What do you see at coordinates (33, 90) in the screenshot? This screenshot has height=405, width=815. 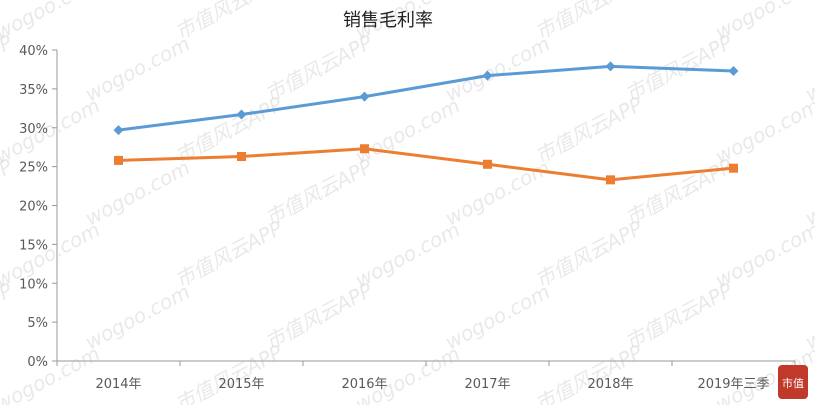 I see `y-tick-label: 35%` at bounding box center [33, 90].